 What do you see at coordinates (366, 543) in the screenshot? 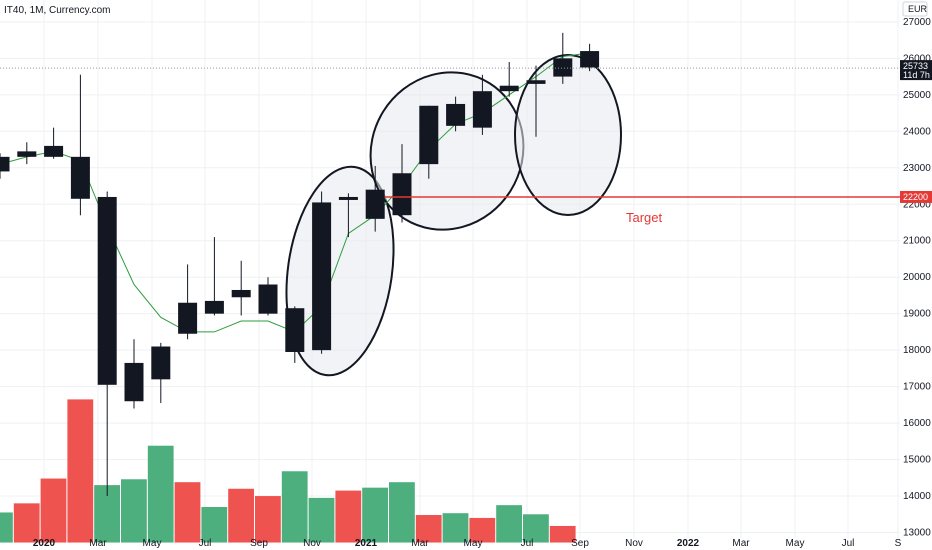
I see `x-tick-label: 2021` at bounding box center [366, 543].